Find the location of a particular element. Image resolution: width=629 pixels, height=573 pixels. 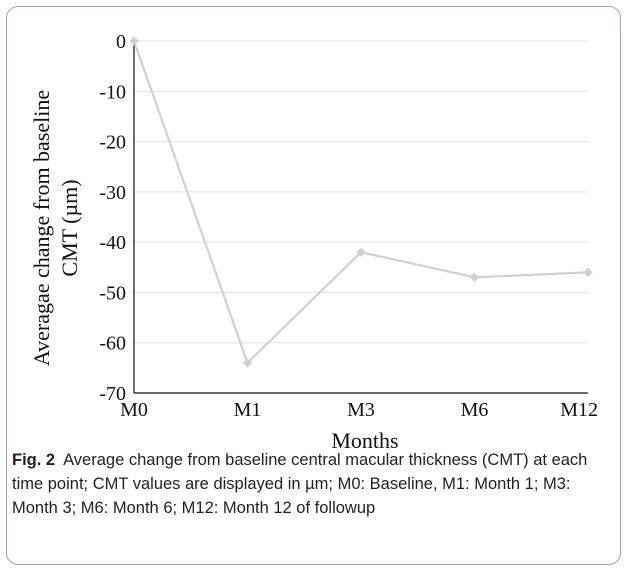

y-tick-label-7: -70 is located at coordinates (112, 394).